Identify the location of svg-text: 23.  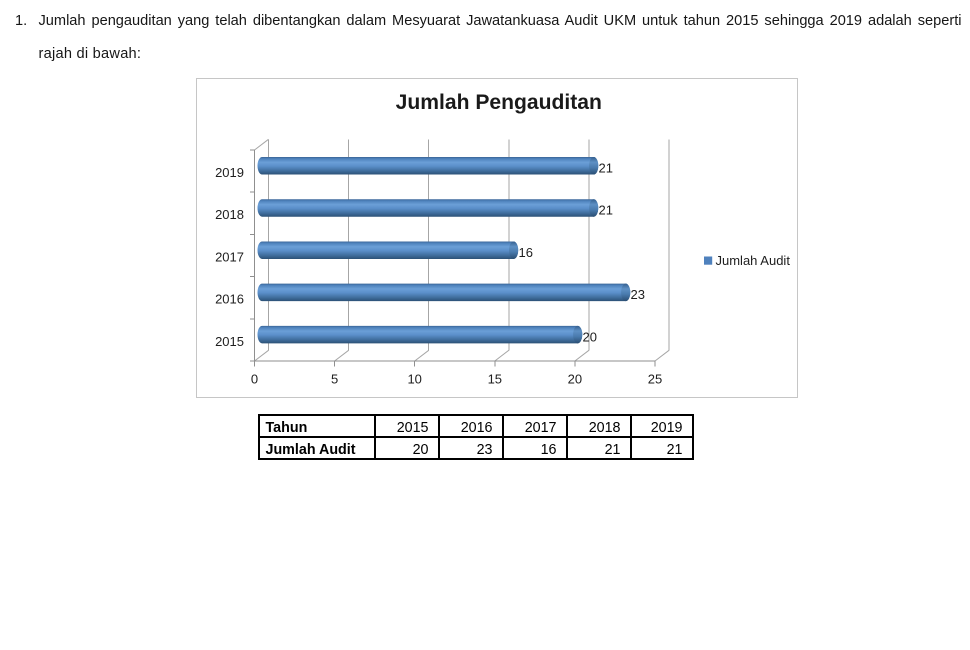
(638, 294).